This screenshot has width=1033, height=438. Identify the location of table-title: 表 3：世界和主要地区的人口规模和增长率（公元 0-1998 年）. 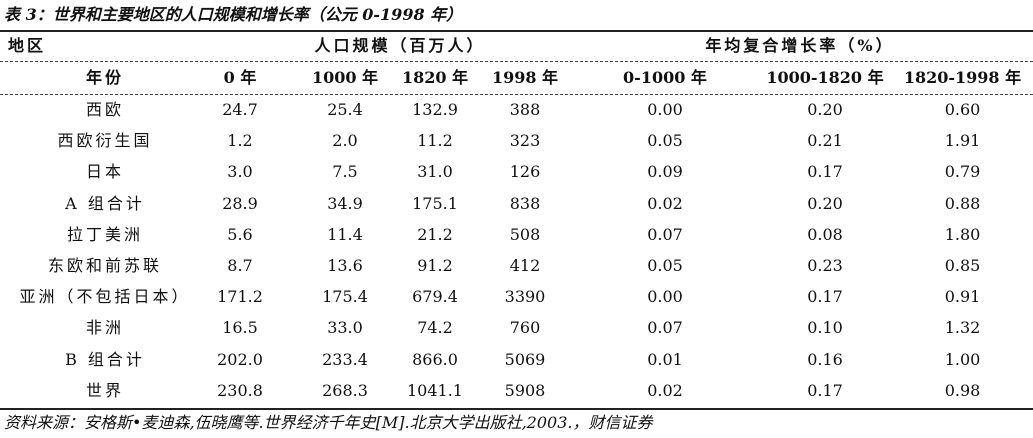
(233, 14).